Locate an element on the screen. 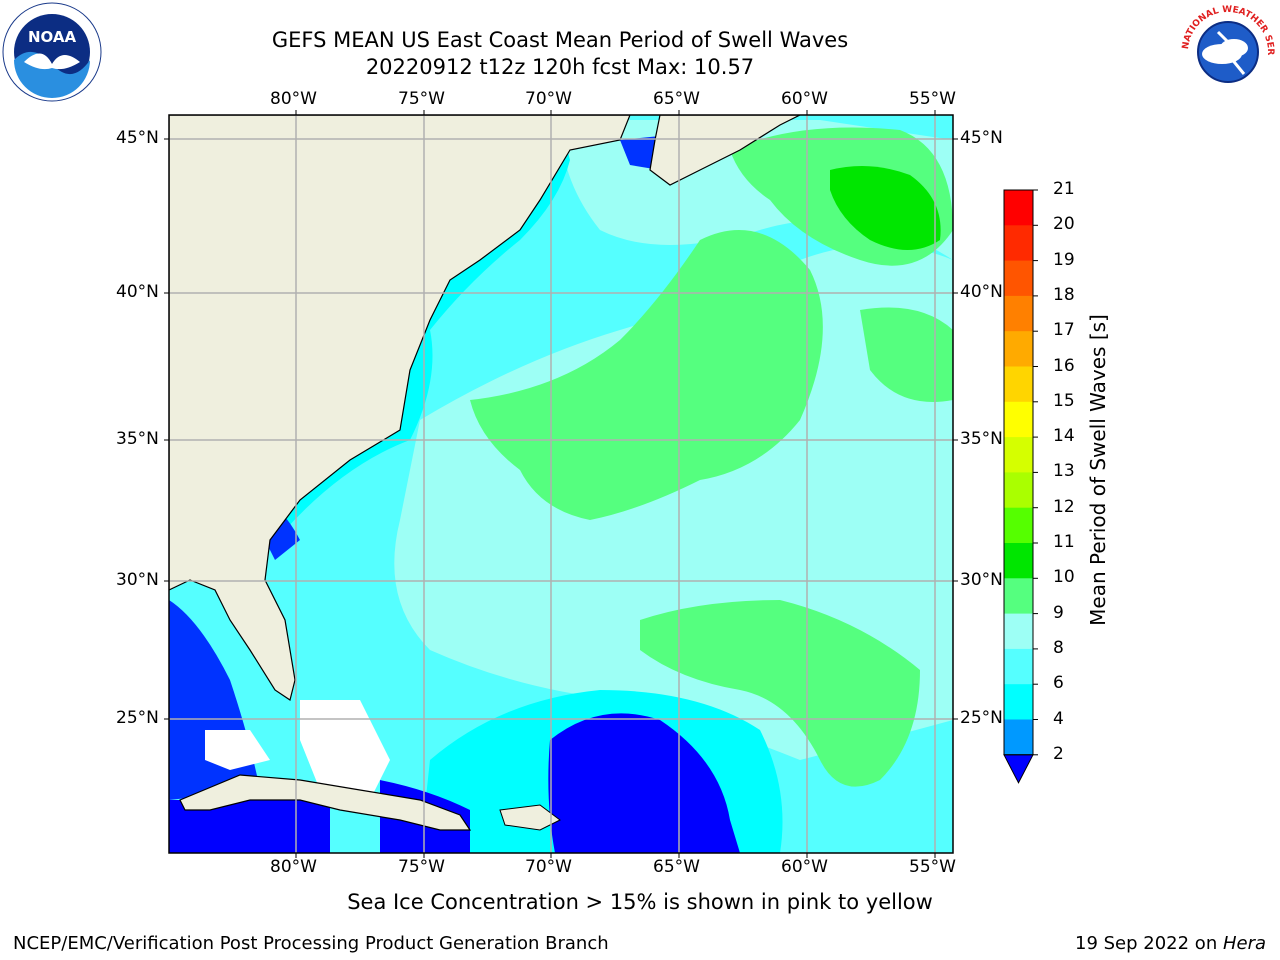 This screenshot has width=1280, height=960. lon-label-top: 60°W is located at coordinates (804, 99).